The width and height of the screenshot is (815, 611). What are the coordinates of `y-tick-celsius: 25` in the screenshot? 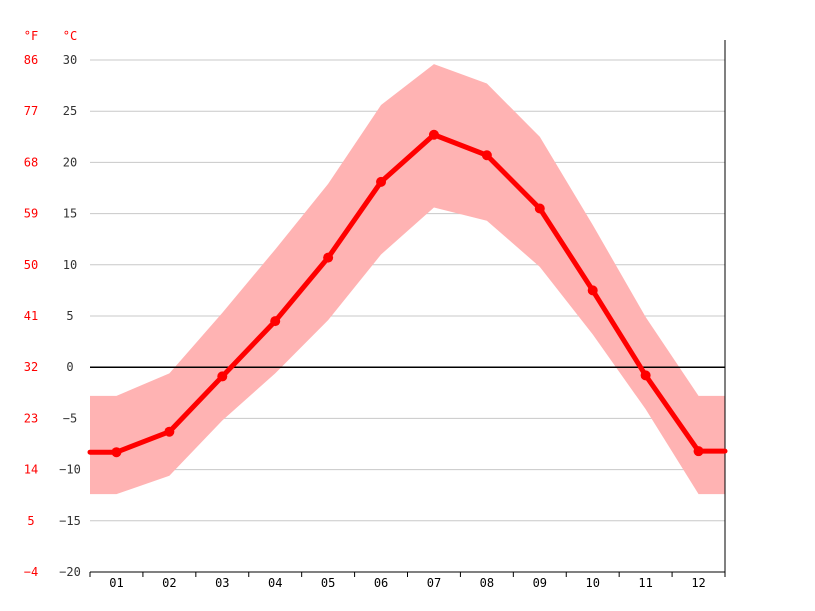 It's located at (70, 111).